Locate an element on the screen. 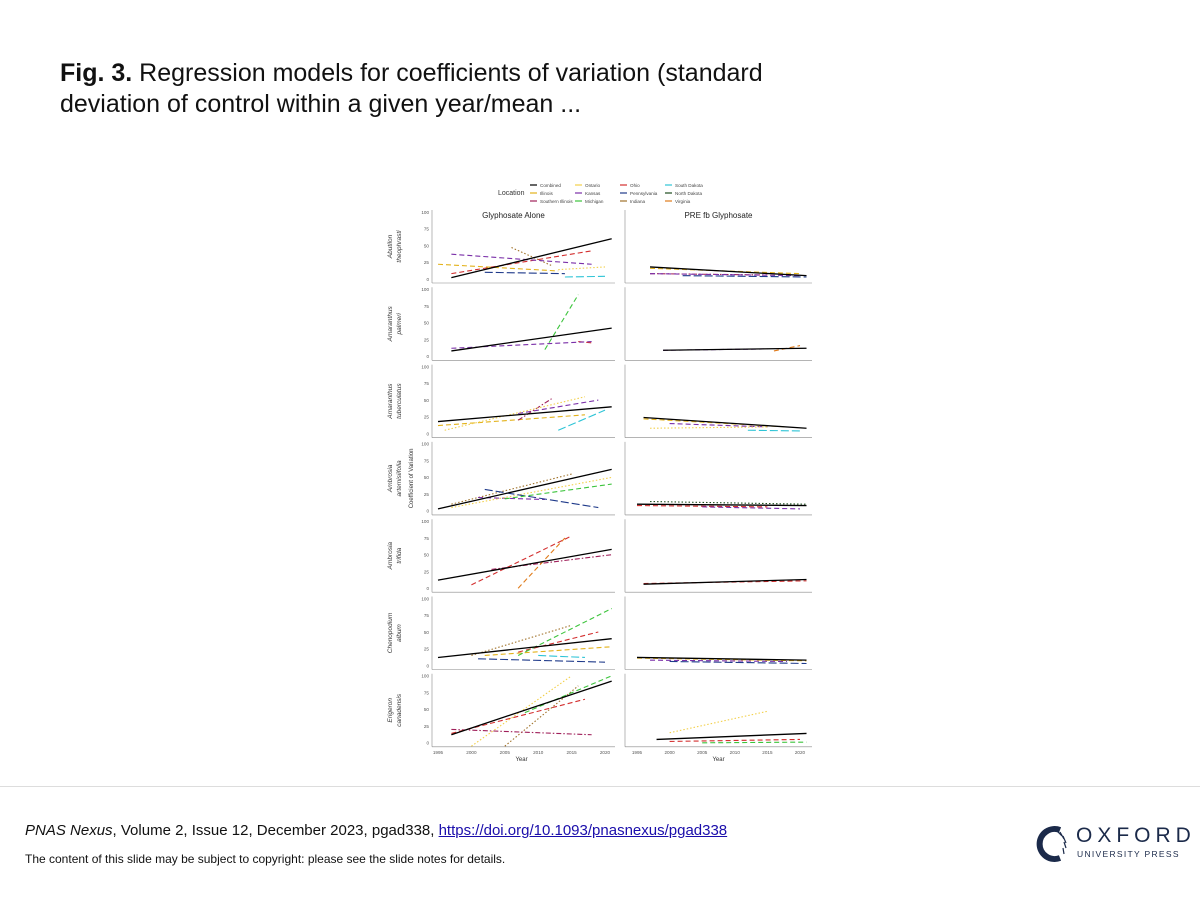 This screenshot has width=1200, height=900. series-line-virginia is located at coordinates (787, 348).